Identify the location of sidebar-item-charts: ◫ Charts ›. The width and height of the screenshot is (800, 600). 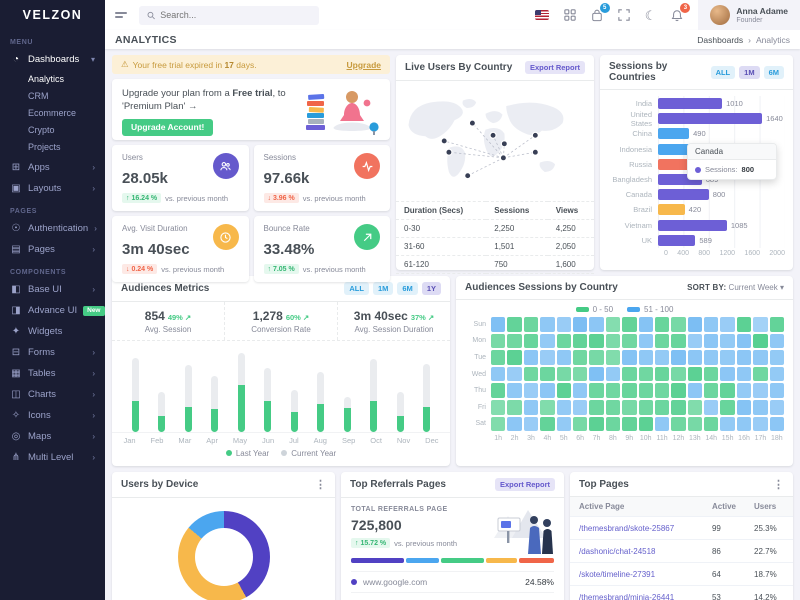
(52, 394).